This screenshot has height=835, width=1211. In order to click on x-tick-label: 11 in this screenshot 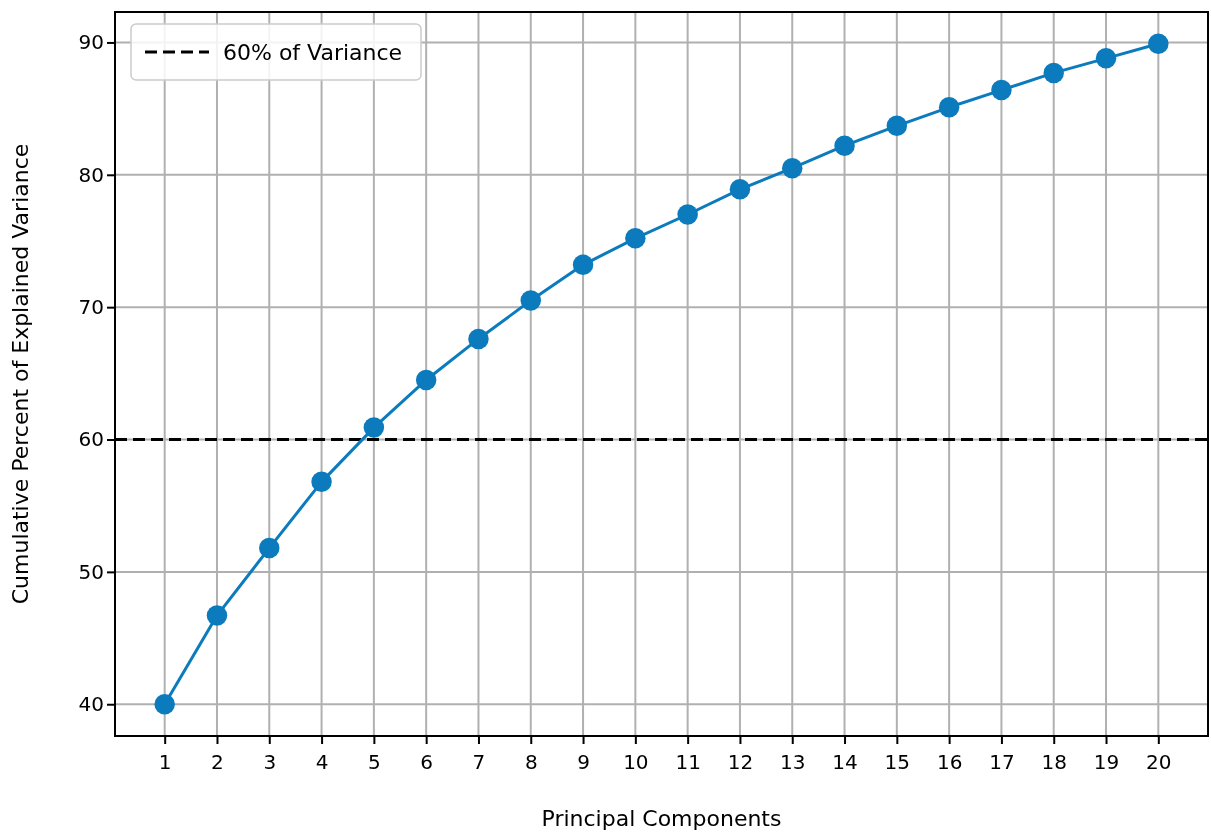, I will do `click(688, 762)`.